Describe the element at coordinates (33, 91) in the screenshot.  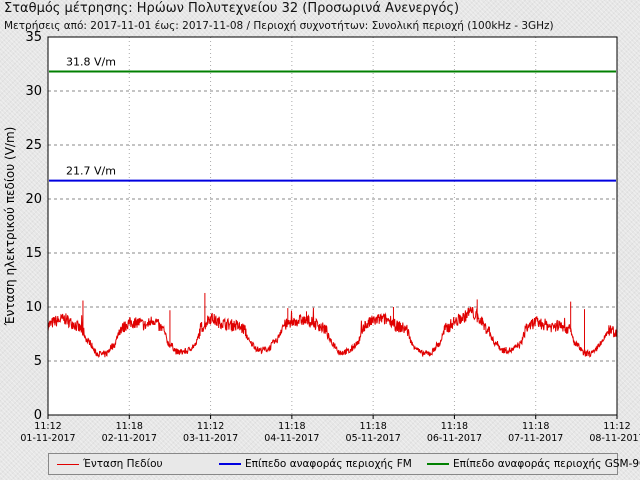
I see `y-tick-label: 30` at that location.